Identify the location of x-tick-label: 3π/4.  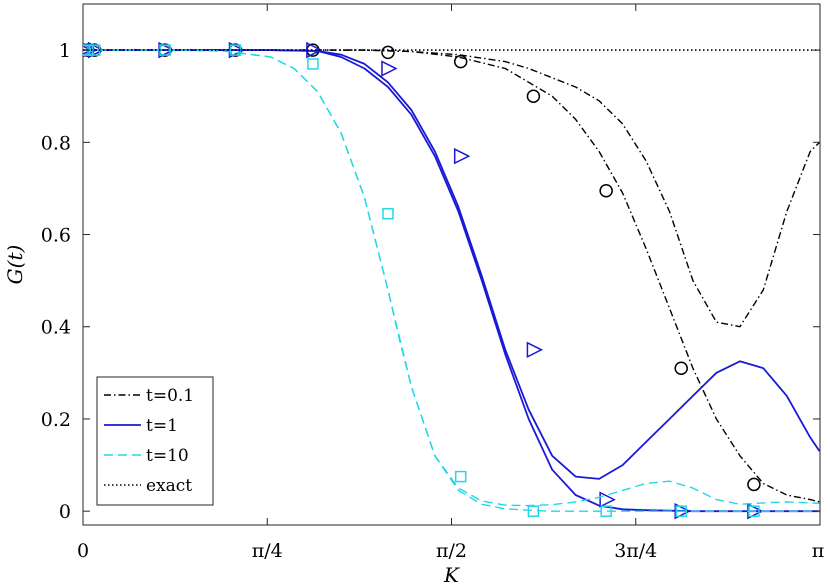
(635, 551).